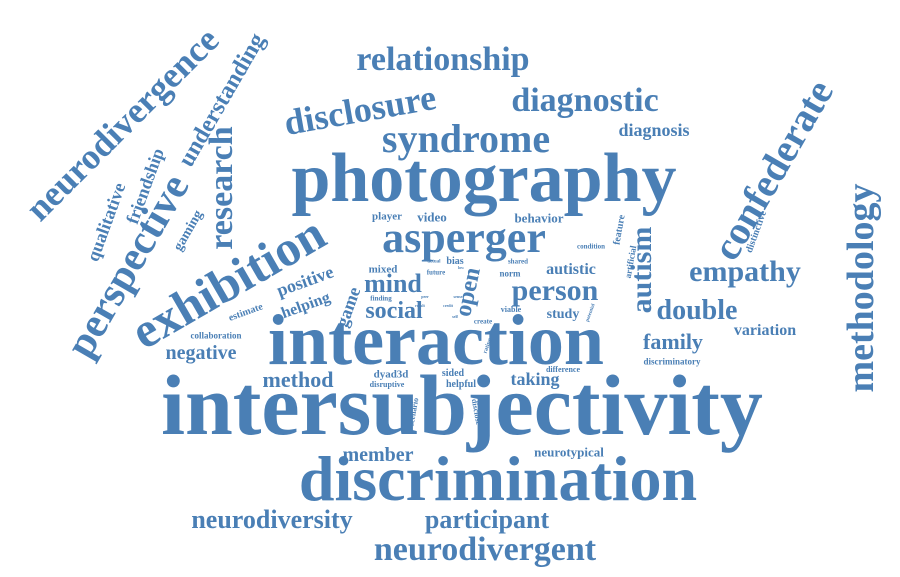 The image size is (900, 577). What do you see at coordinates (383, 269) in the screenshot?
I see `word: mixed` at bounding box center [383, 269].